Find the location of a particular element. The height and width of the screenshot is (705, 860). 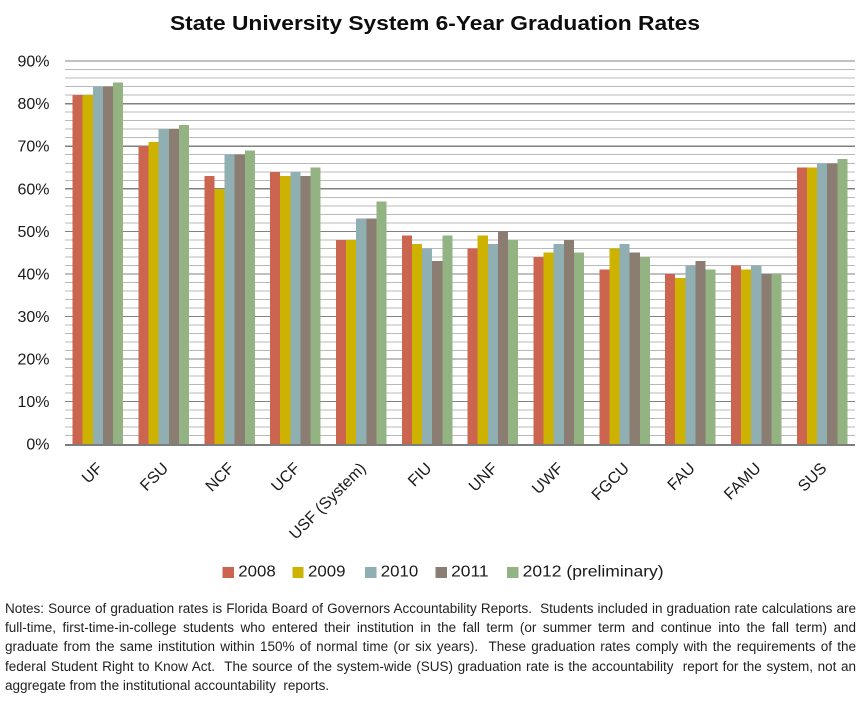

svg-text: SUS is located at coordinates (812, 477).